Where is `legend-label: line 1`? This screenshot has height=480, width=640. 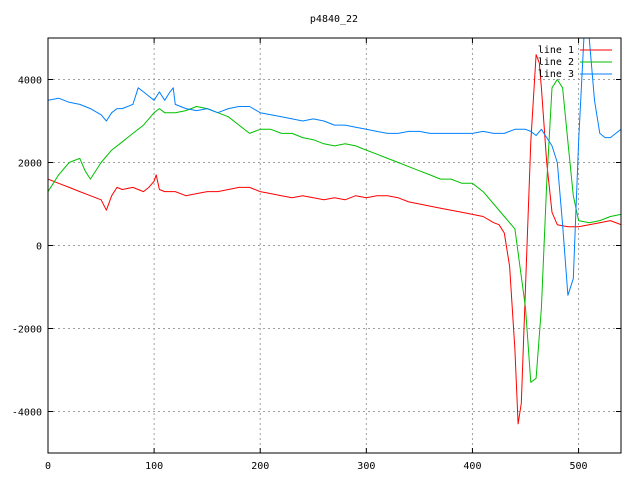 legend-label: line 1 is located at coordinates (556, 50).